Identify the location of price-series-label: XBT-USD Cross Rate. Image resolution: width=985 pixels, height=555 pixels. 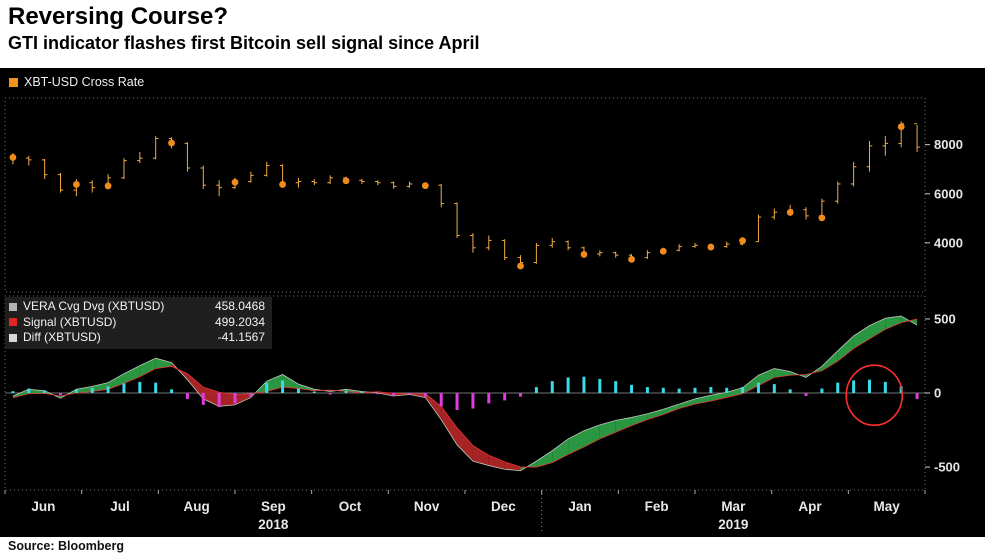
(84, 82).